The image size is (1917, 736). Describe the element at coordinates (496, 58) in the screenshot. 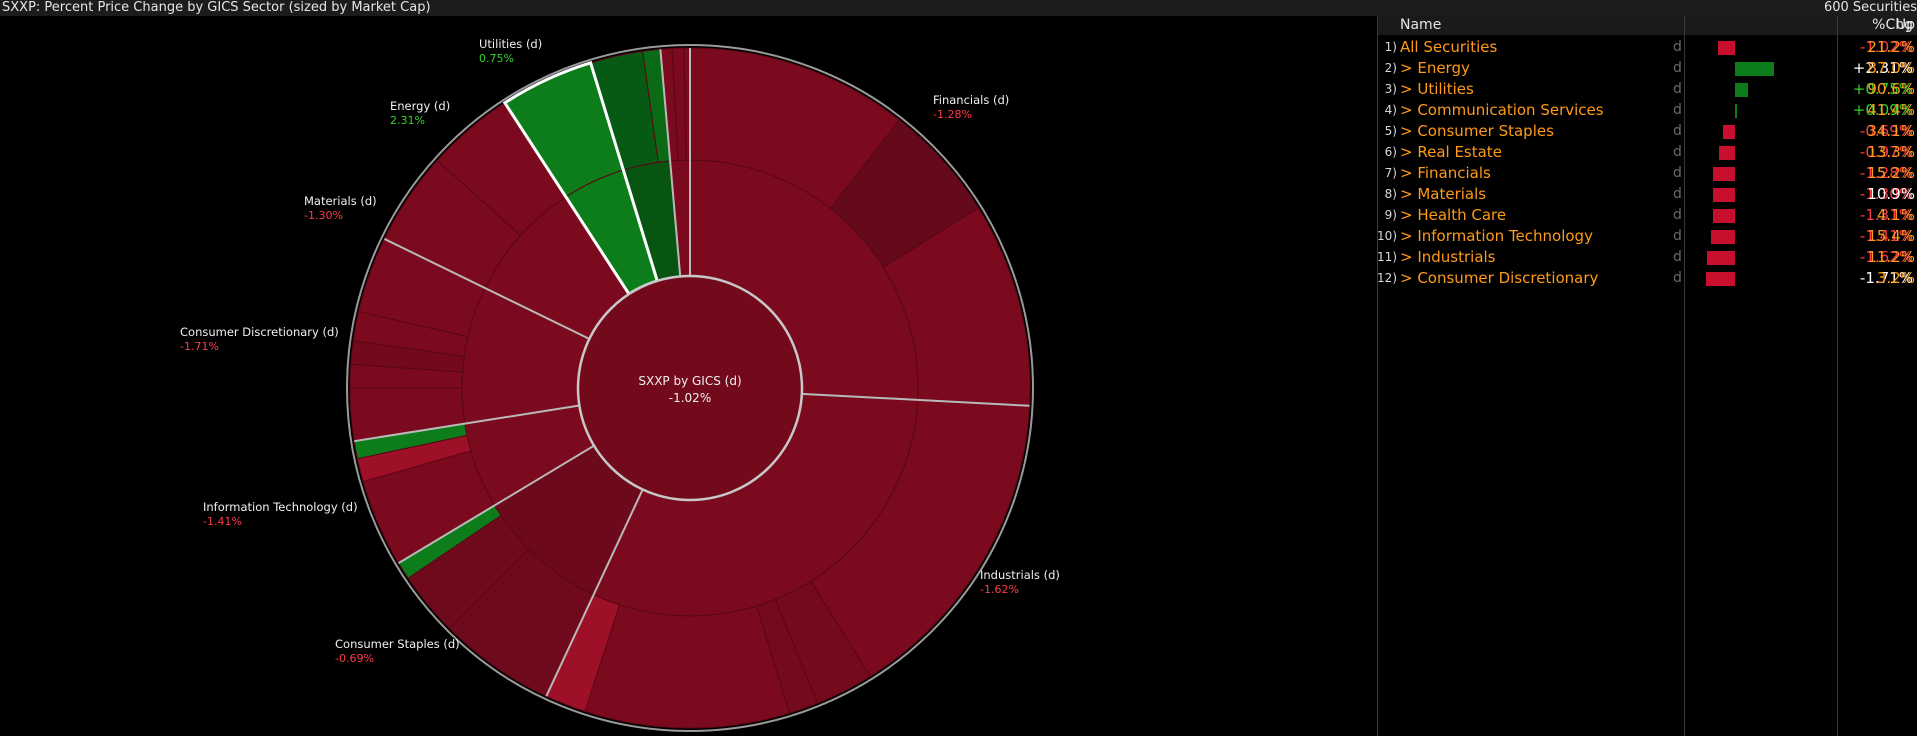

I see `value-utilities: 0.75%` at that location.